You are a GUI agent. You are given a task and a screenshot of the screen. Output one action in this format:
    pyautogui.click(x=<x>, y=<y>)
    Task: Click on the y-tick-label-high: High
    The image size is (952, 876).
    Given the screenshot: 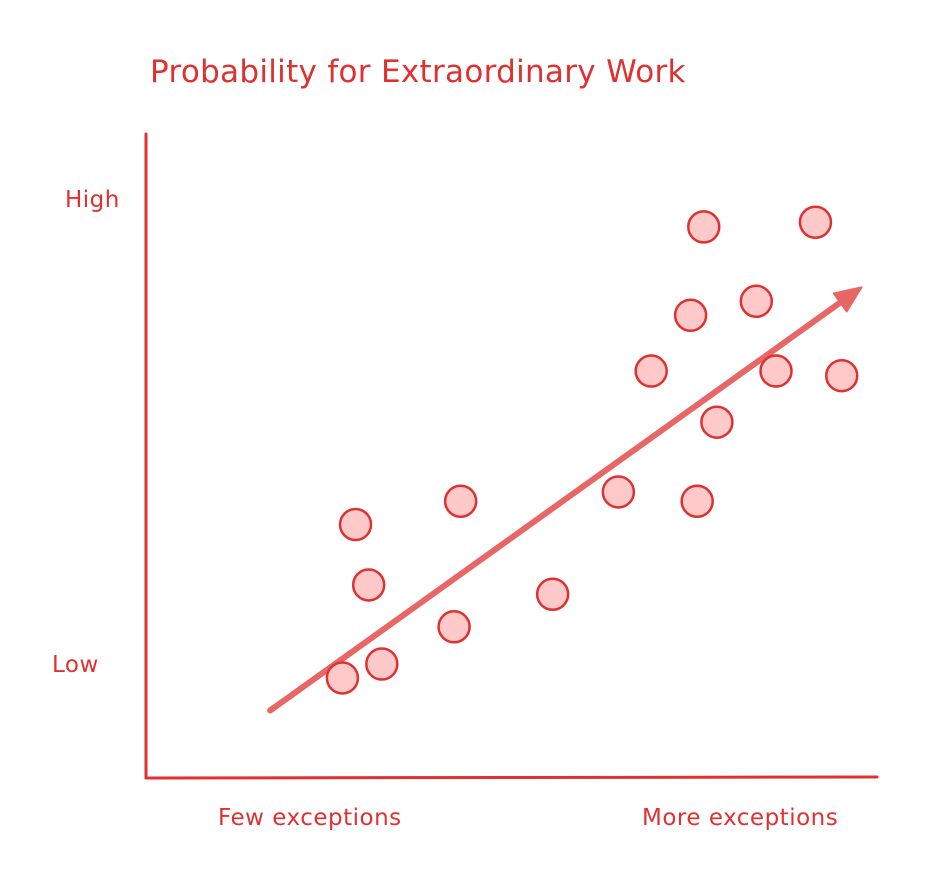 What is the action you would take?
    pyautogui.click(x=92, y=200)
    